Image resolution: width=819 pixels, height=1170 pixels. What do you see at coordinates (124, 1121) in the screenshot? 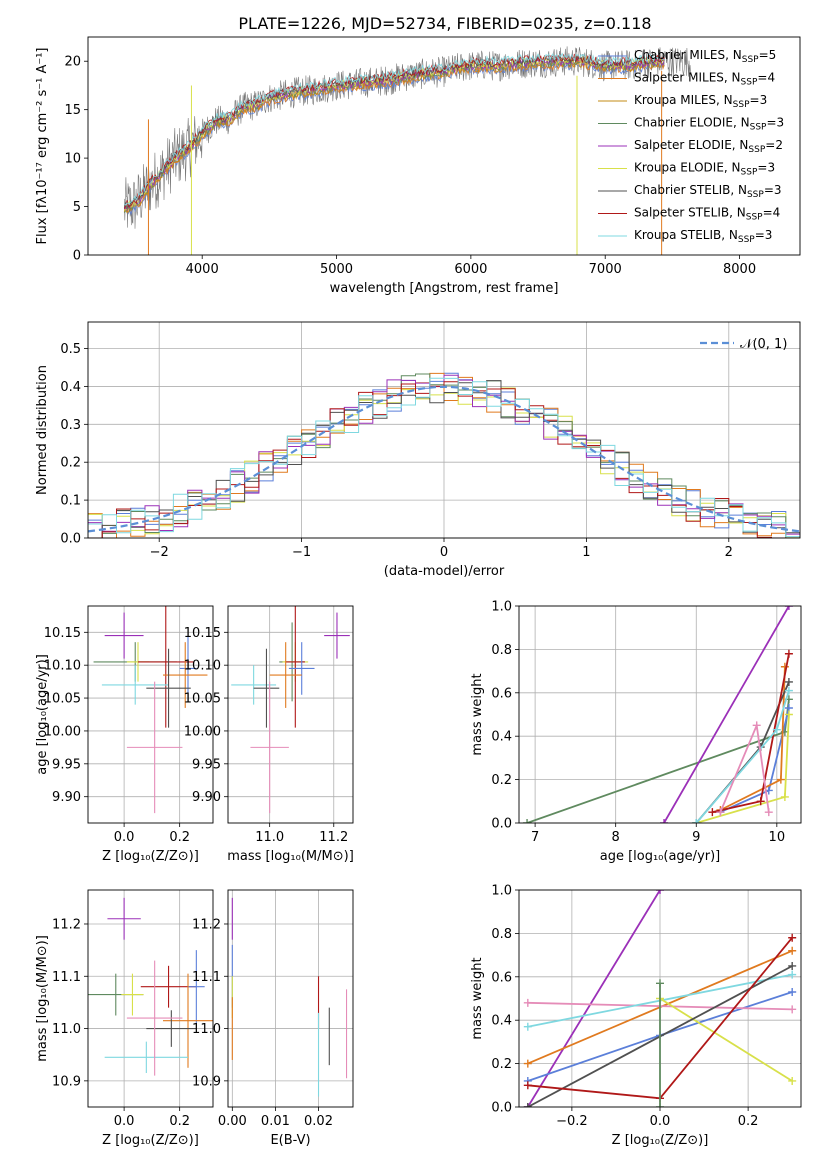
I see `x-tick-label: 0.0` at bounding box center [124, 1121].